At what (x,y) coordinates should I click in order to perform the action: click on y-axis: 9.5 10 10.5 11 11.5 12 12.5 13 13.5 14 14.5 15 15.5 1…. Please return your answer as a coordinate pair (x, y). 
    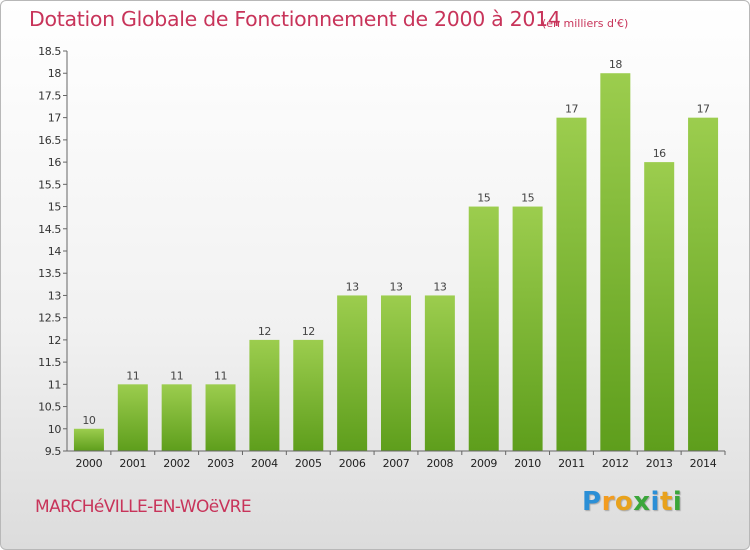
    Looking at the image, I should click on (53, 251).